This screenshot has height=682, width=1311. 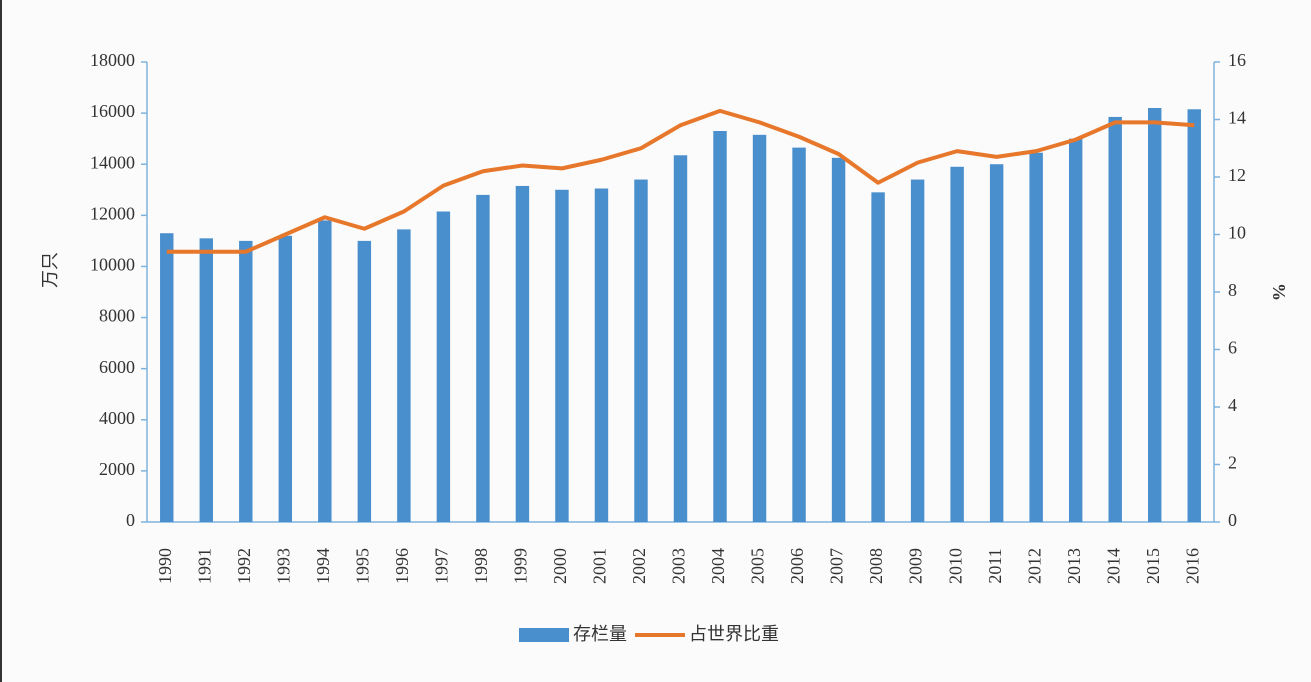 What do you see at coordinates (718, 566) in the screenshot?
I see `x-tick-label: 2004` at bounding box center [718, 566].